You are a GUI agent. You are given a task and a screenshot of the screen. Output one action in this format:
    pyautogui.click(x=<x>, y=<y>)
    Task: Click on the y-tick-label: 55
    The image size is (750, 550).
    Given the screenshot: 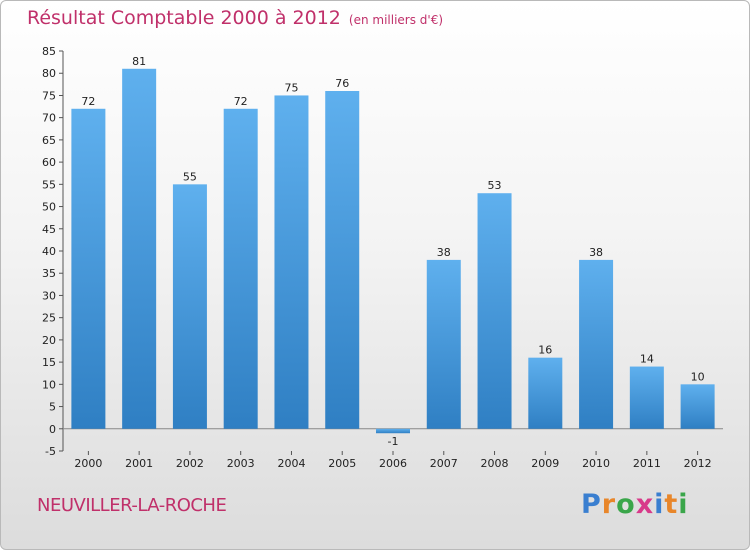 What is the action you would take?
    pyautogui.click(x=49, y=184)
    